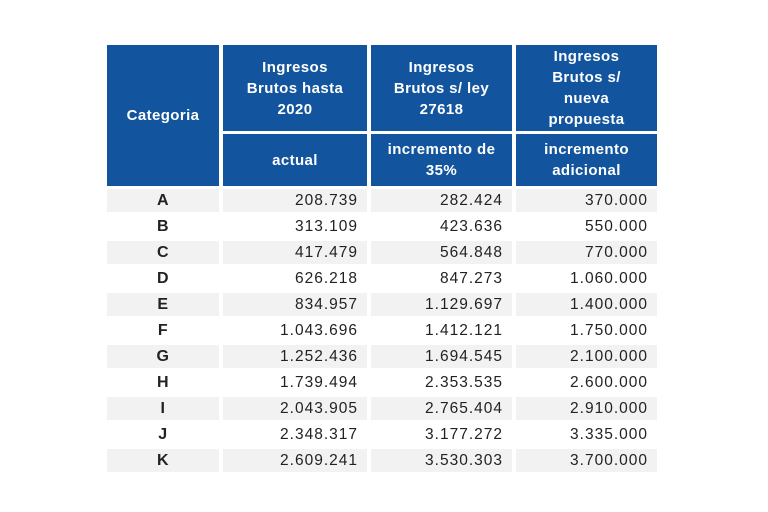  What do you see at coordinates (295, 278) in the screenshot?
I see `value-cell: 626.218` at bounding box center [295, 278].